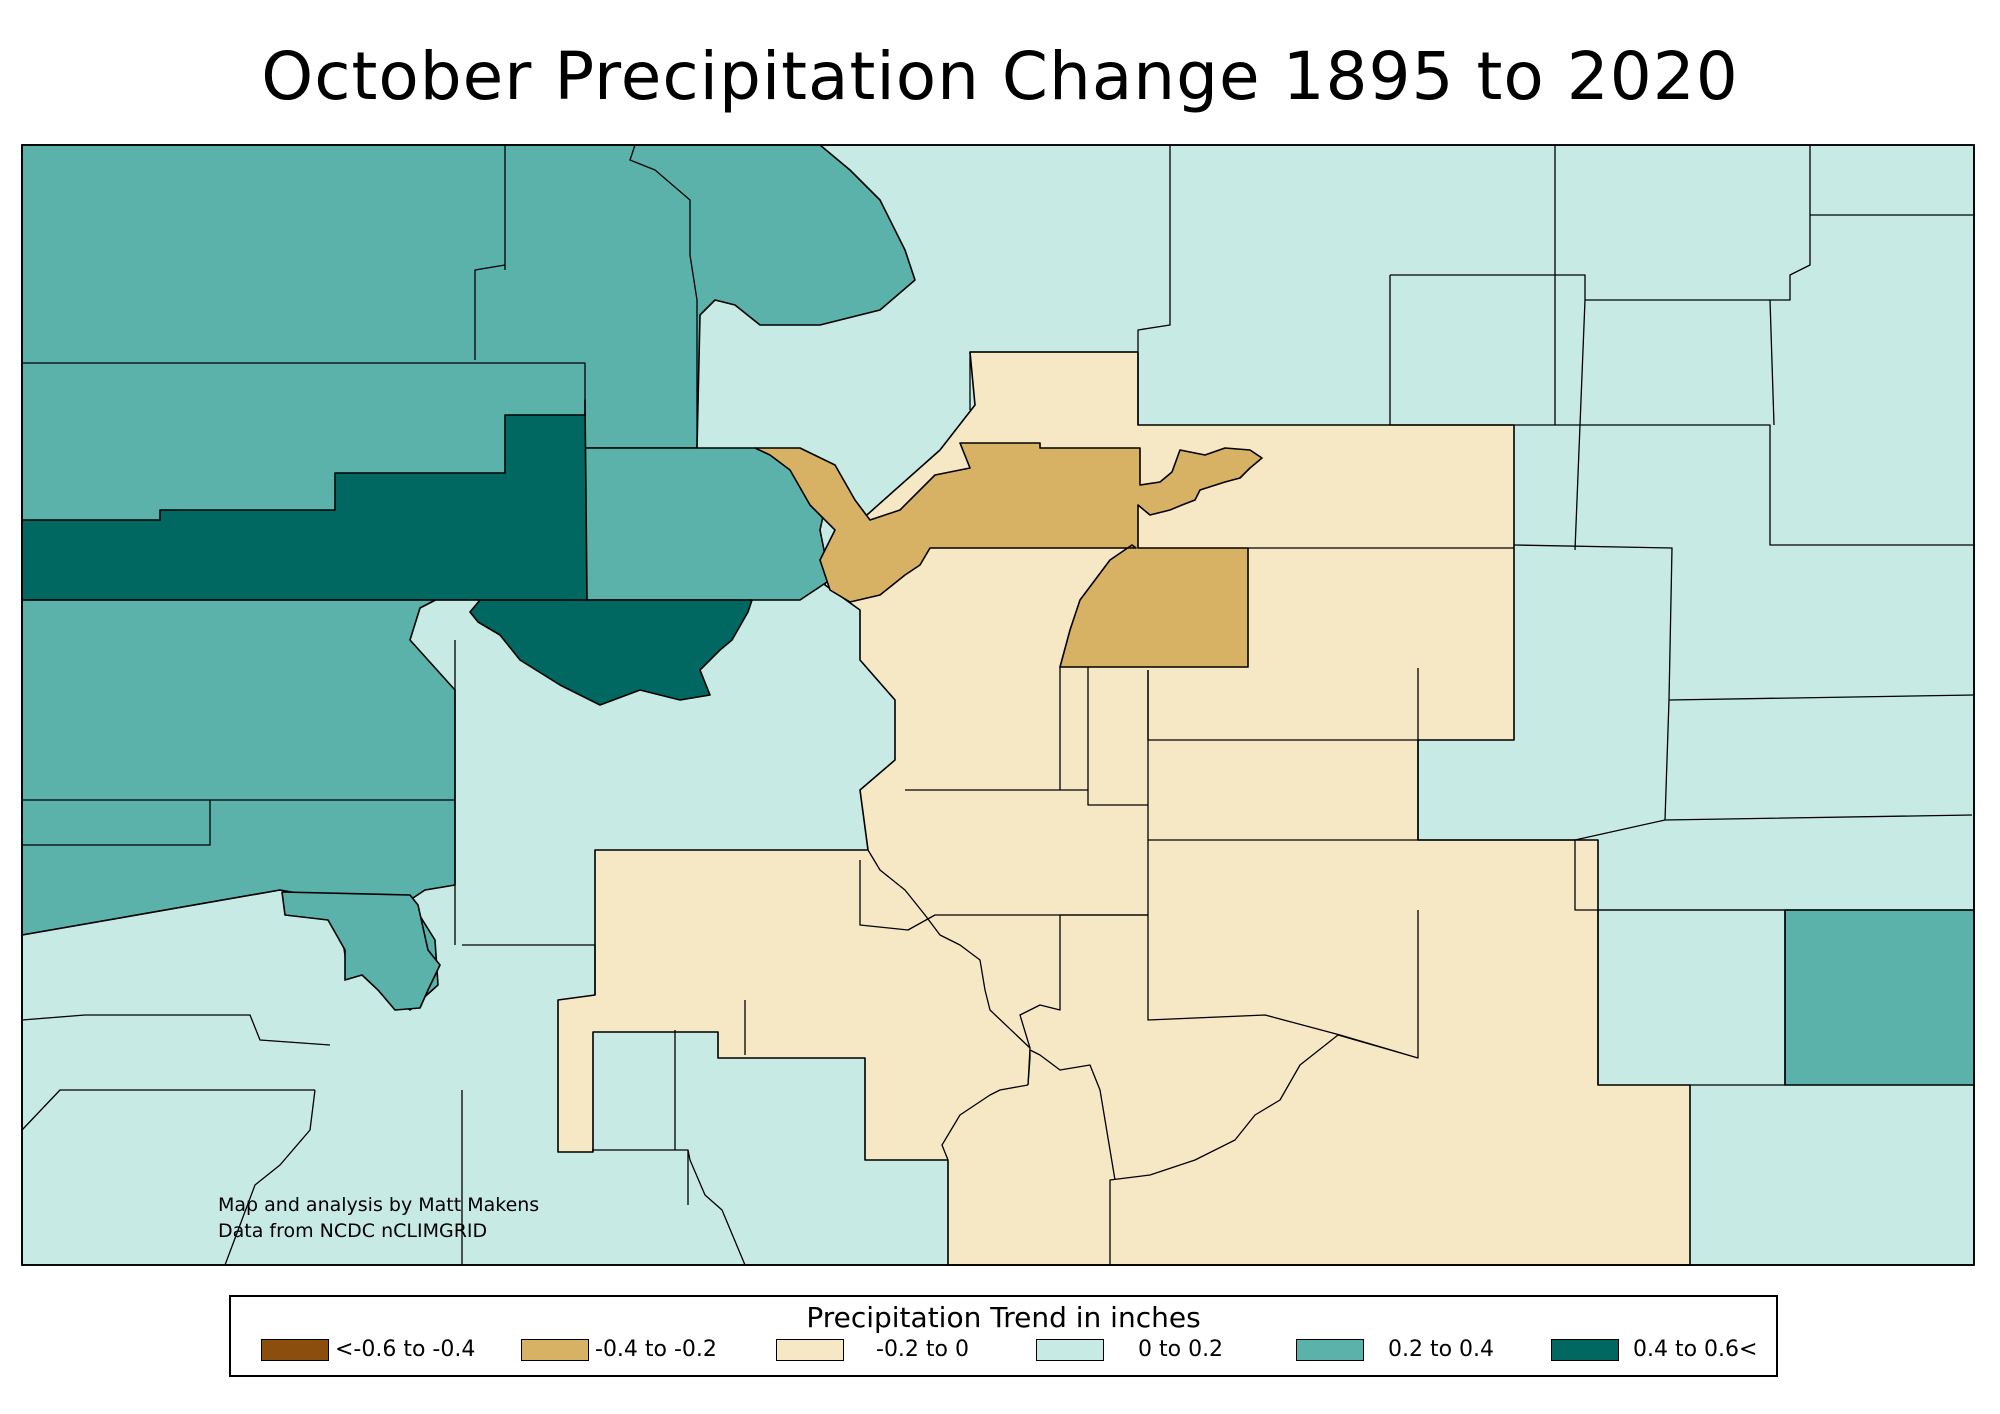  Describe the element at coordinates (1441, 1349) in the screenshot. I see `legend-label: 0.2 to 0.4` at that location.